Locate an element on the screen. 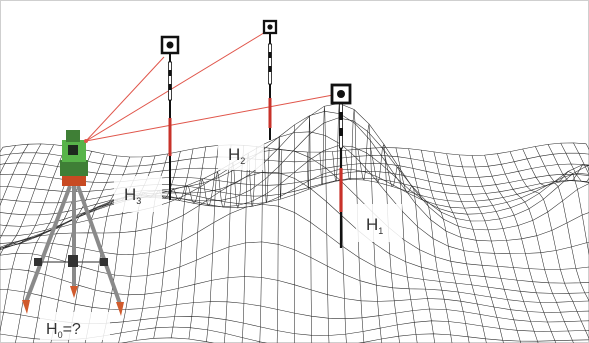 This screenshot has height=343, width=589. svg-text: H0=? is located at coordinates (63, 330).